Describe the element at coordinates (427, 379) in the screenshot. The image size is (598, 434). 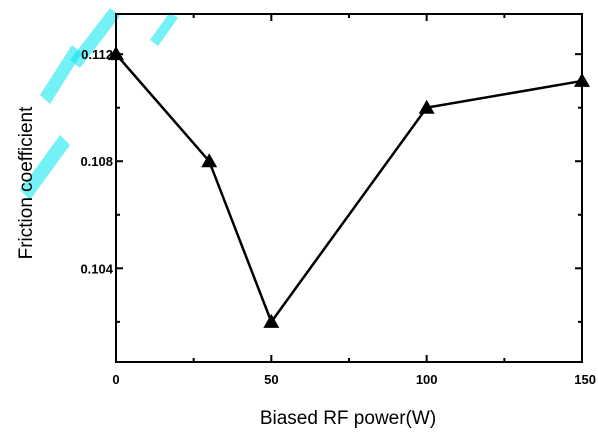
I see `x-tick-label: 100` at that location.